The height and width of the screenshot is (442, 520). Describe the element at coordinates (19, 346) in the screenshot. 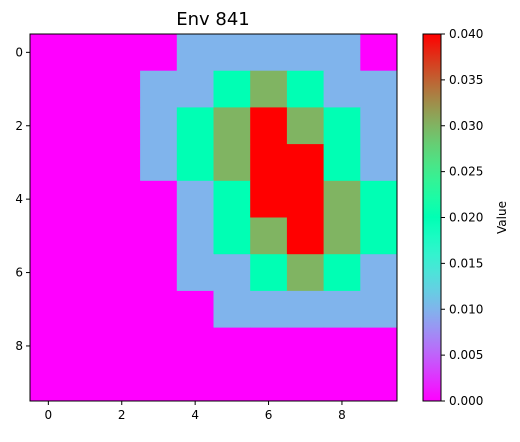

I see `y-tick-label: 8` at that location.